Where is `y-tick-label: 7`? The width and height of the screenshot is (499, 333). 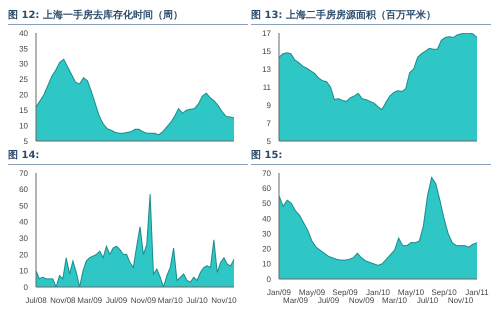 y-tick-label: 7 is located at coordinates (269, 123).